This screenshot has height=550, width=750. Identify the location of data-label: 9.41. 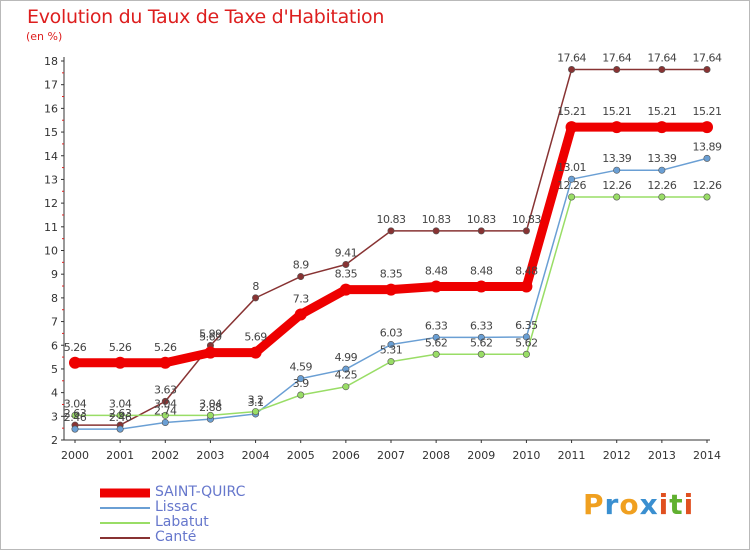
(346, 252).